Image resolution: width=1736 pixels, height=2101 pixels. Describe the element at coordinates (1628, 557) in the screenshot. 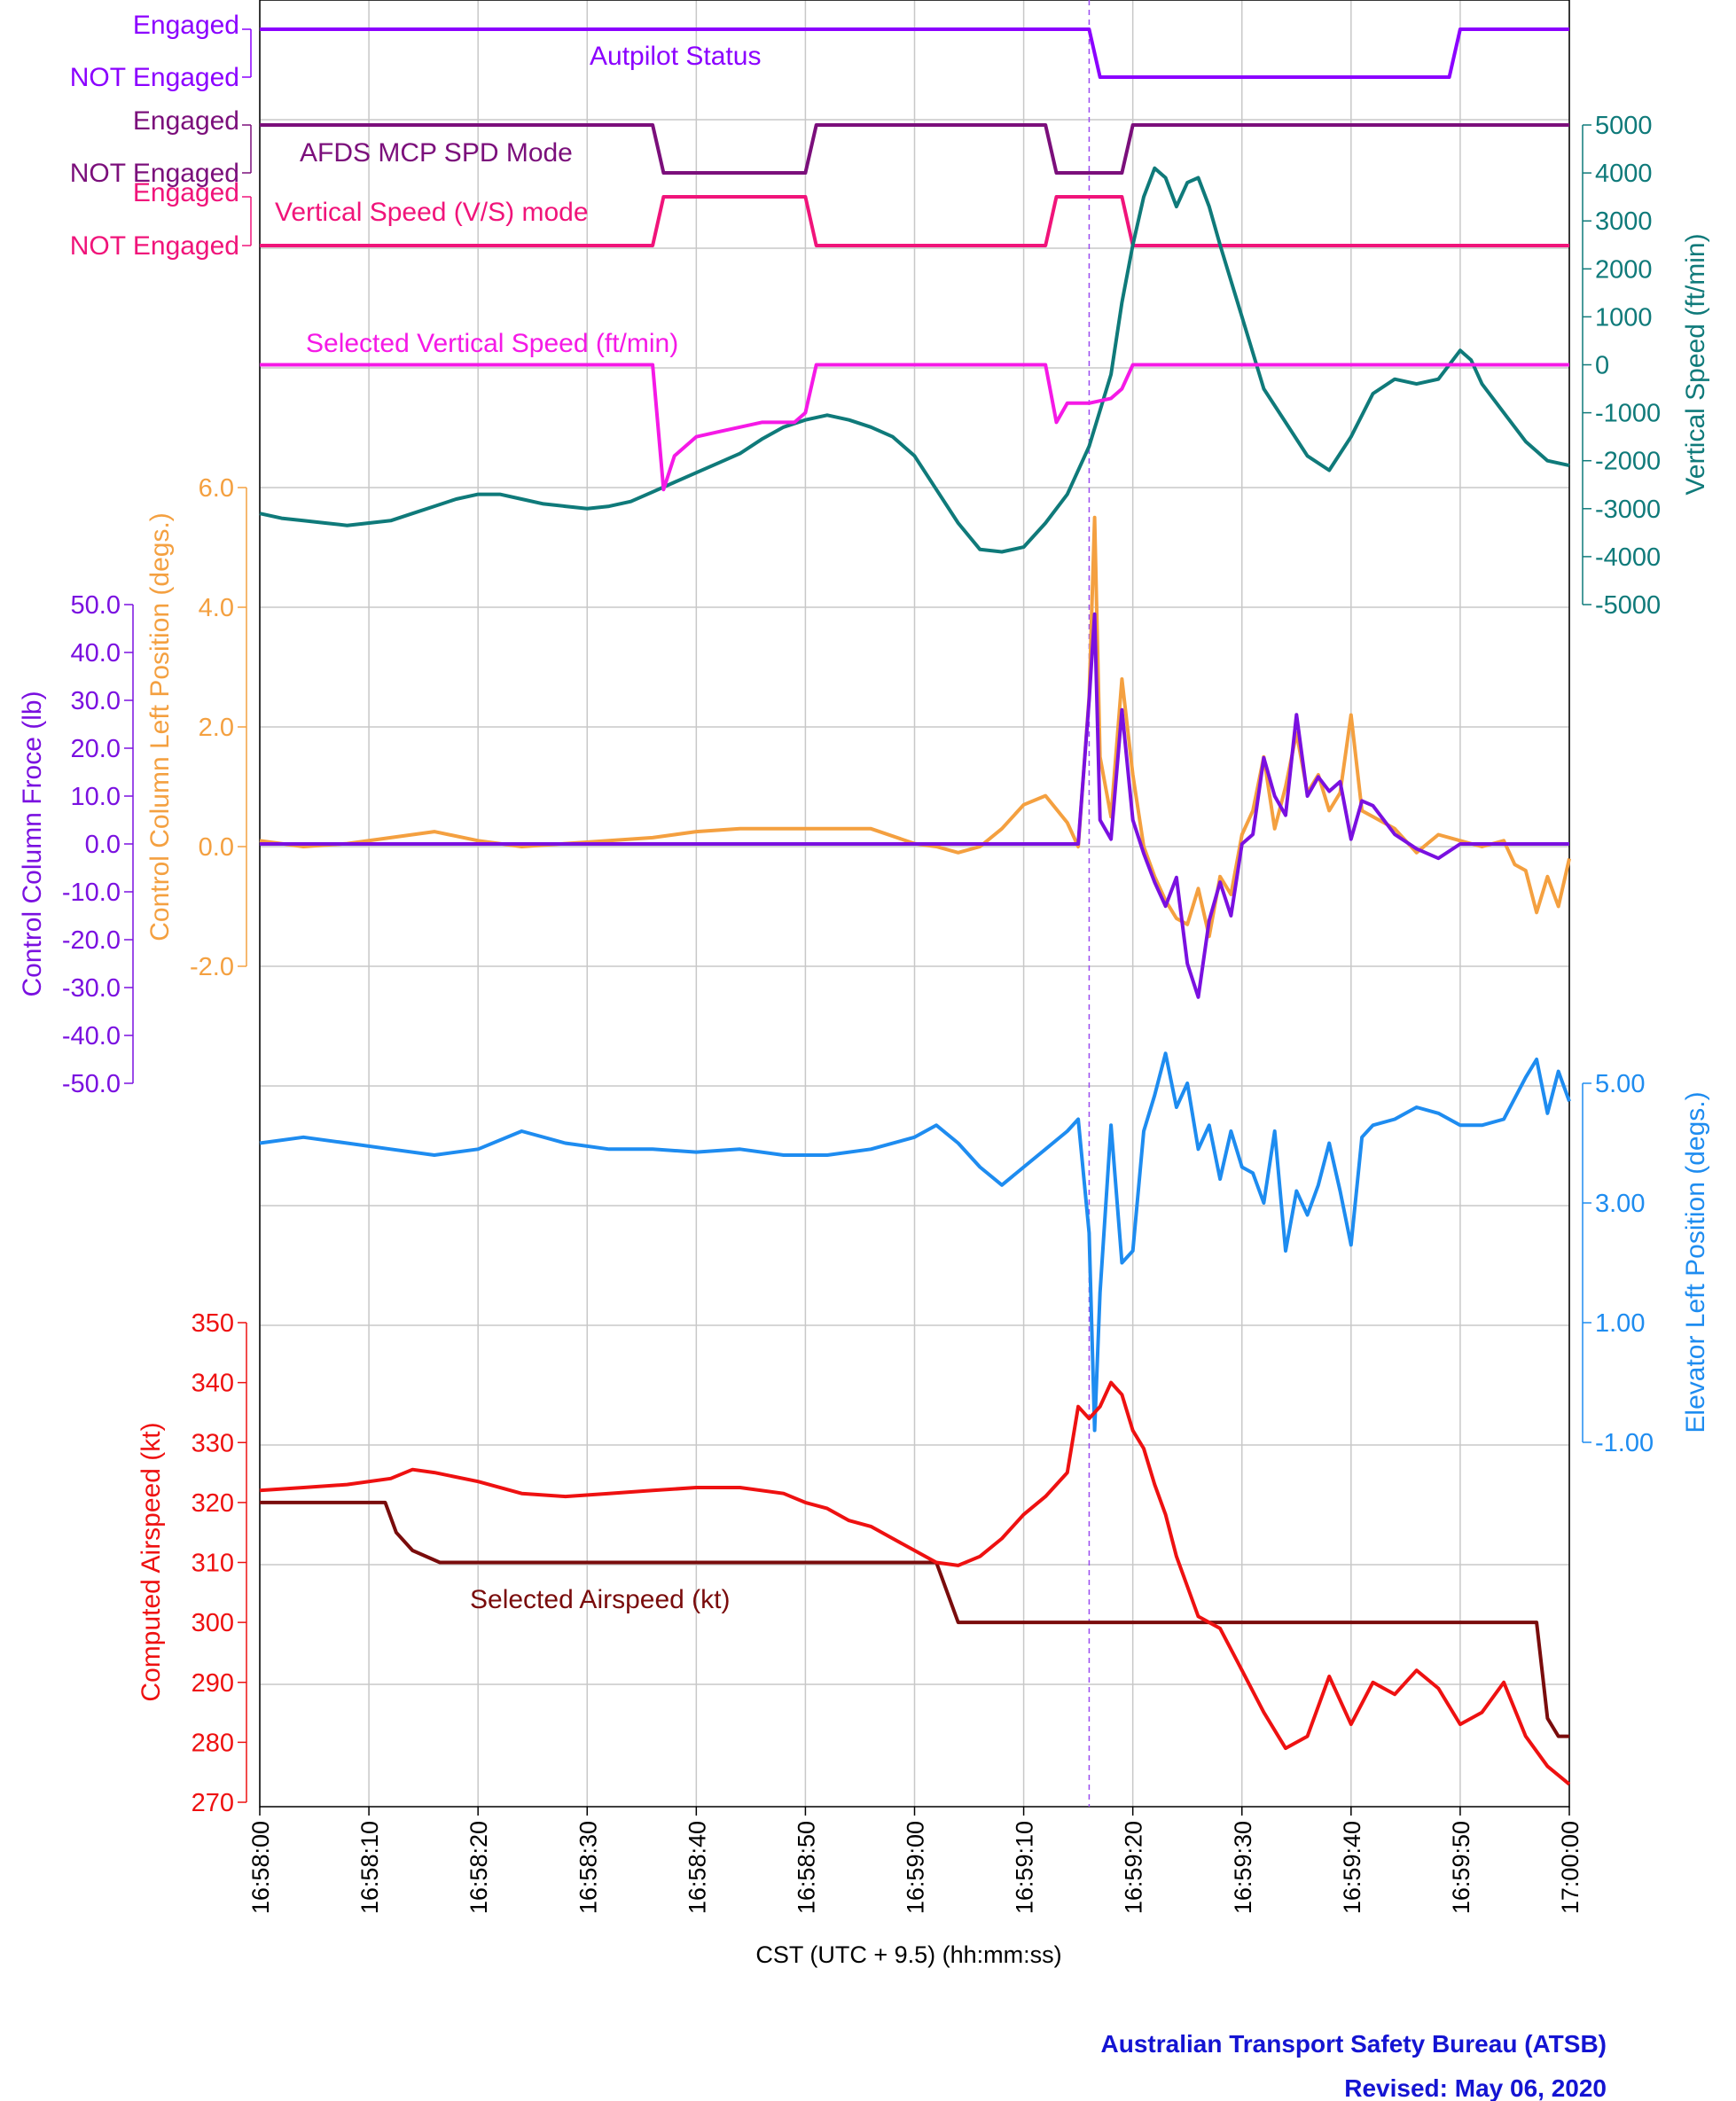

I see `vs-axis-tick-label: -4000` at that location.